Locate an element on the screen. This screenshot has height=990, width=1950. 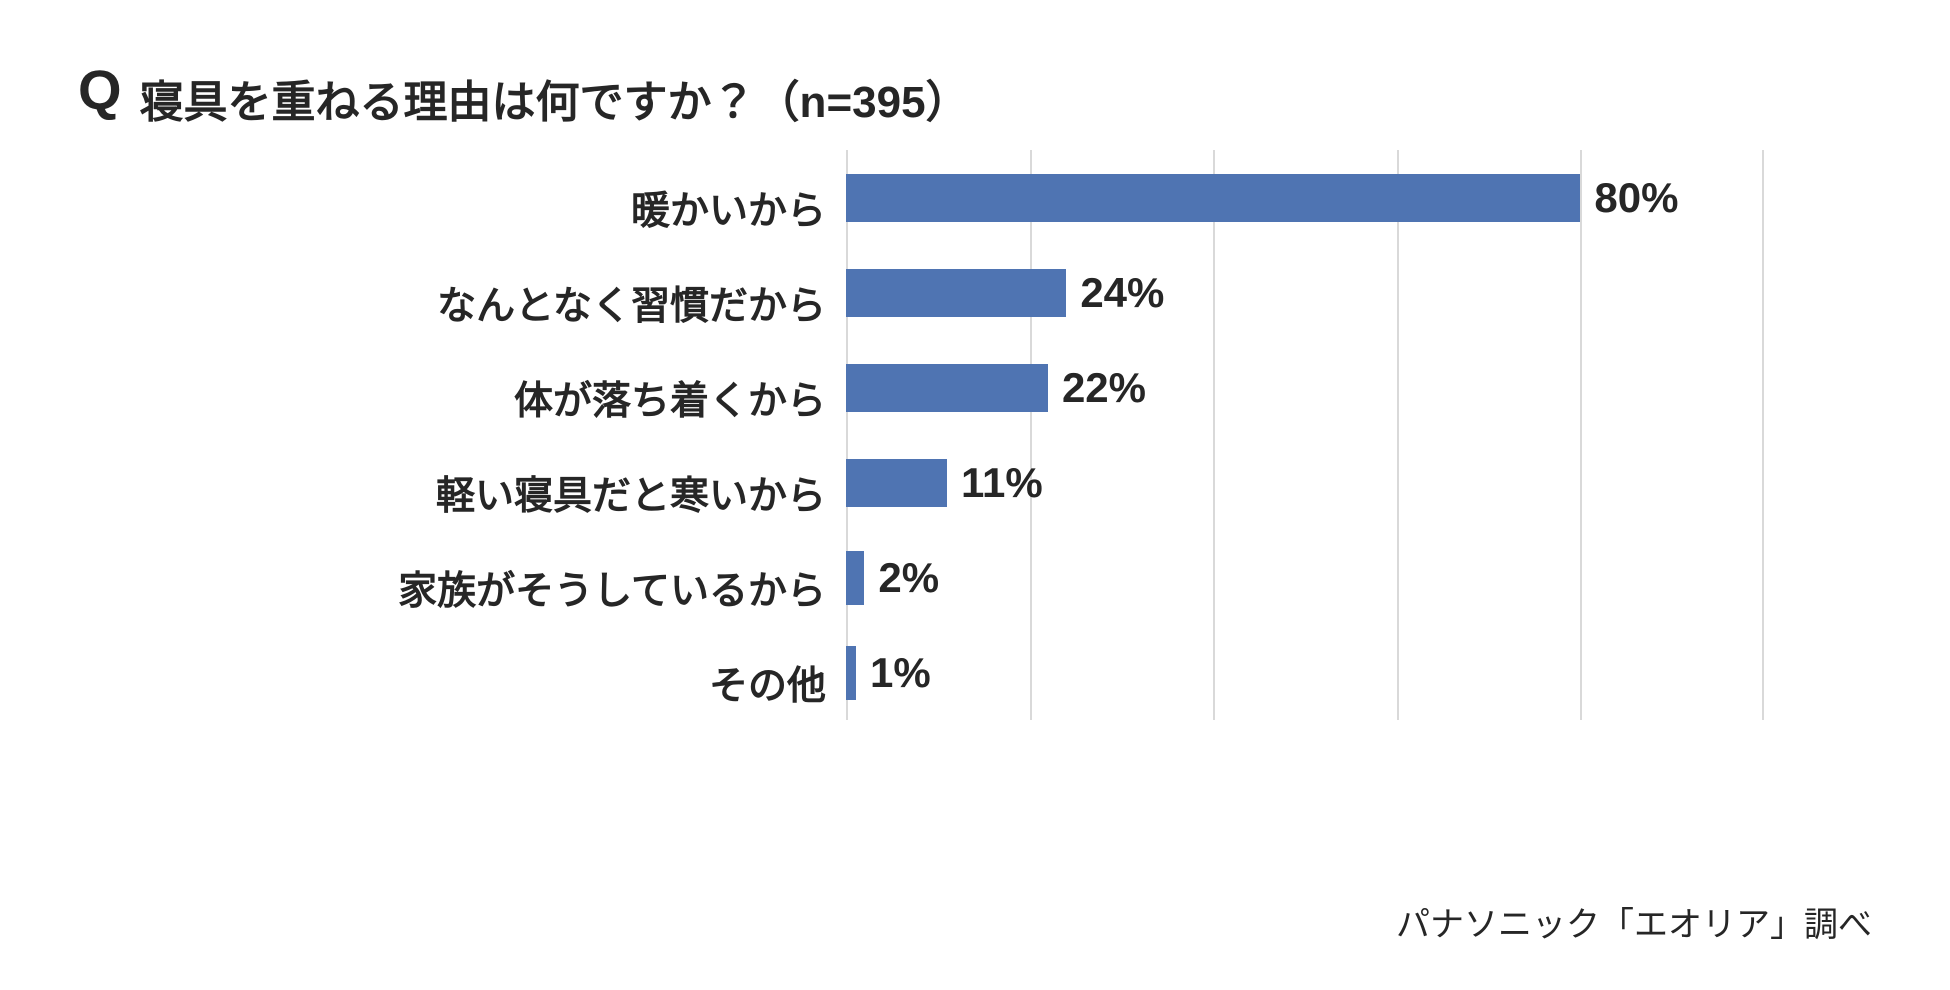
bar-value-4: 2% is located at coordinates (909, 577).